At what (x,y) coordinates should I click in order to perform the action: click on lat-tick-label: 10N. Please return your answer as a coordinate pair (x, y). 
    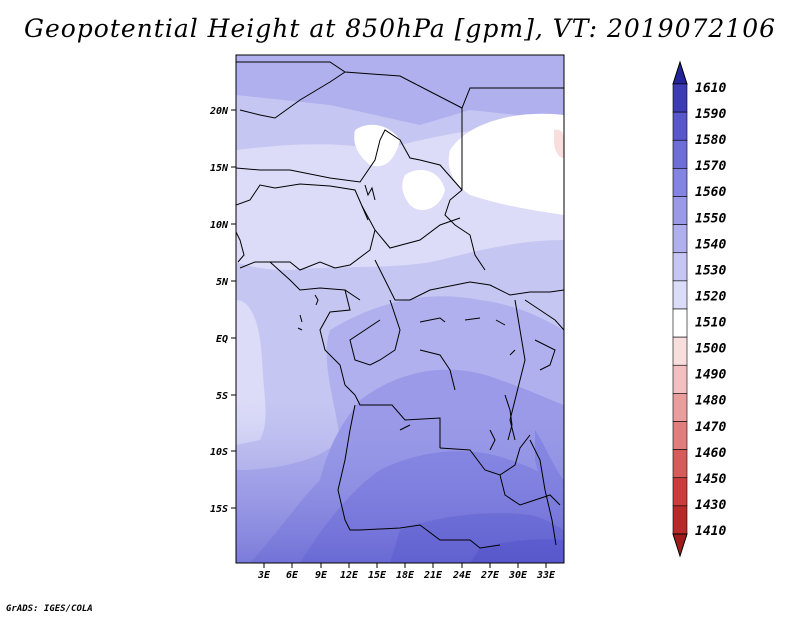
    Looking at the image, I should click on (219, 225).